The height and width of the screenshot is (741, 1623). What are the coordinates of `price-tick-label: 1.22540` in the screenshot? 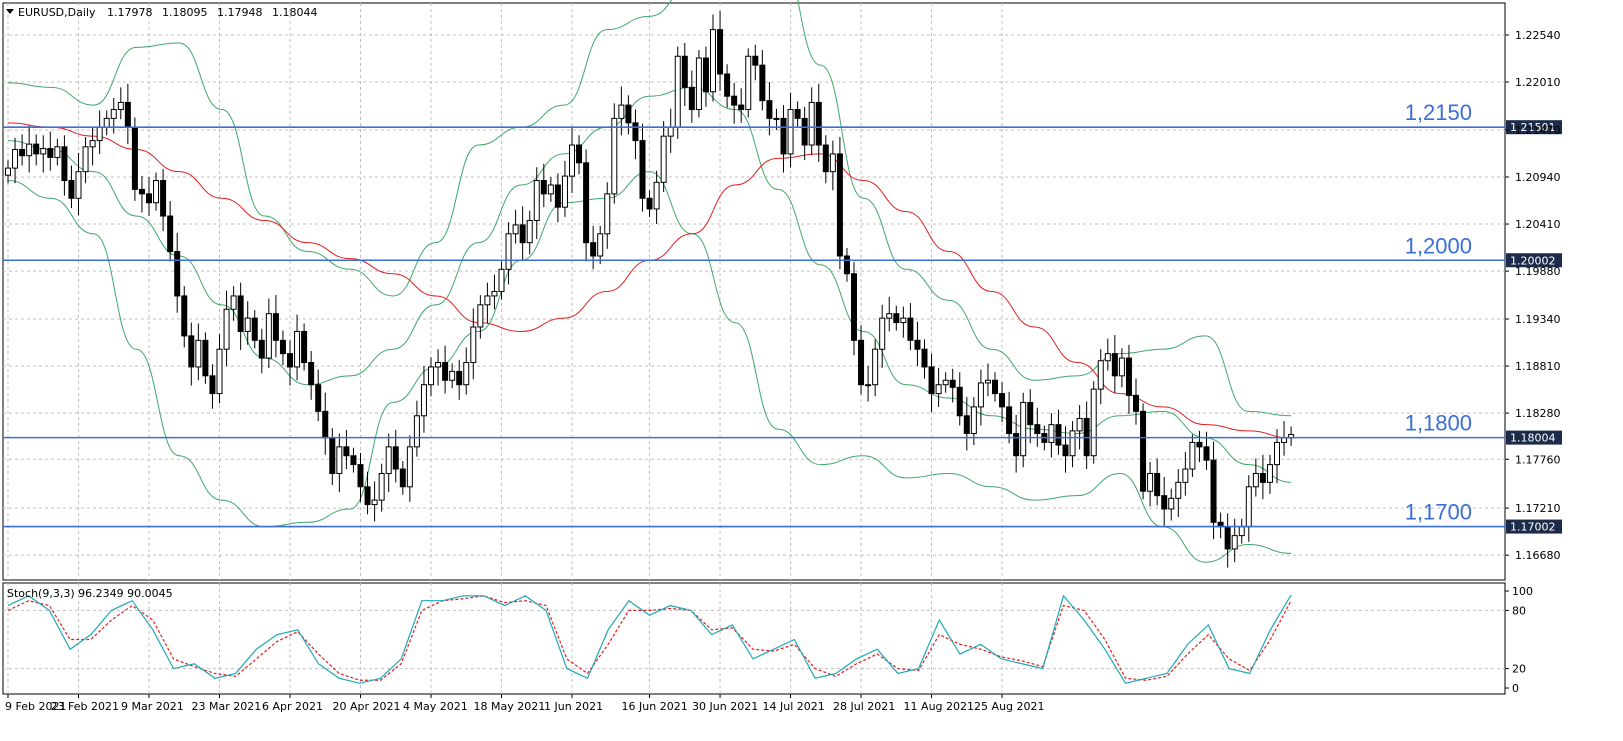 It's located at (1538, 35).